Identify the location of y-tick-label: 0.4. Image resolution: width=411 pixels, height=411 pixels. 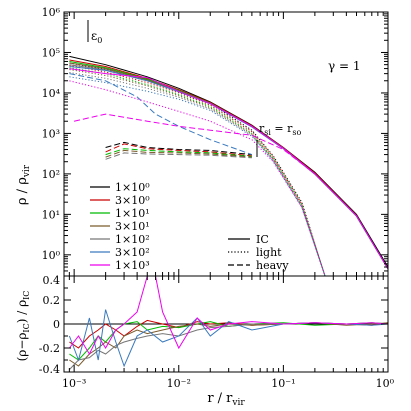
(52, 280).